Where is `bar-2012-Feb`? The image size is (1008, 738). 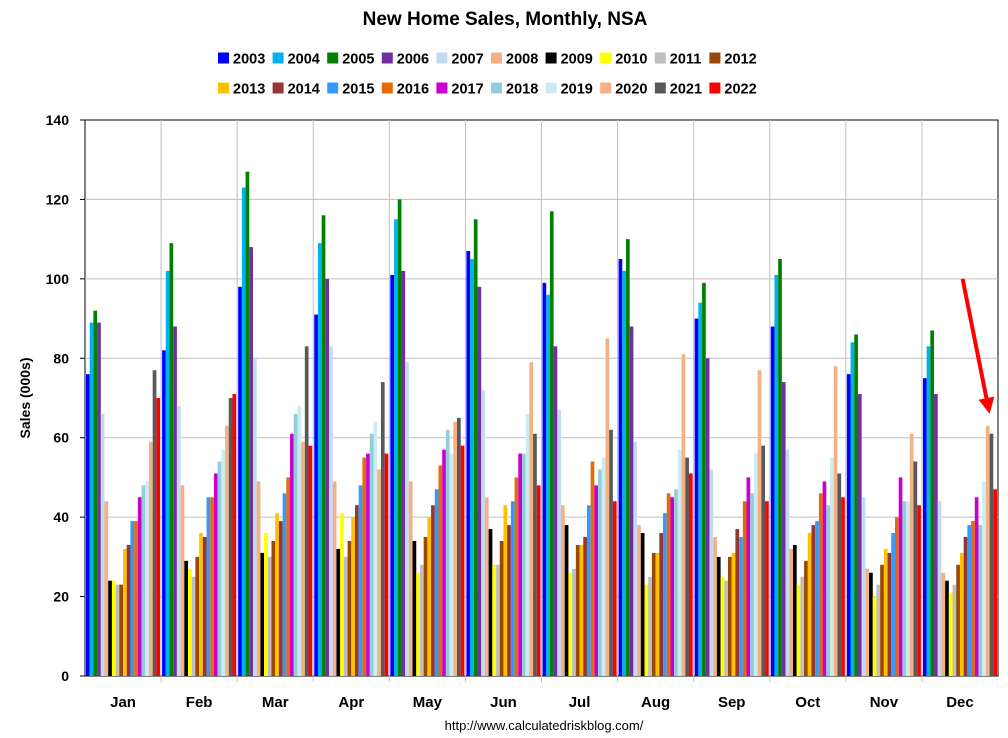 bar-2012-Feb is located at coordinates (197, 616).